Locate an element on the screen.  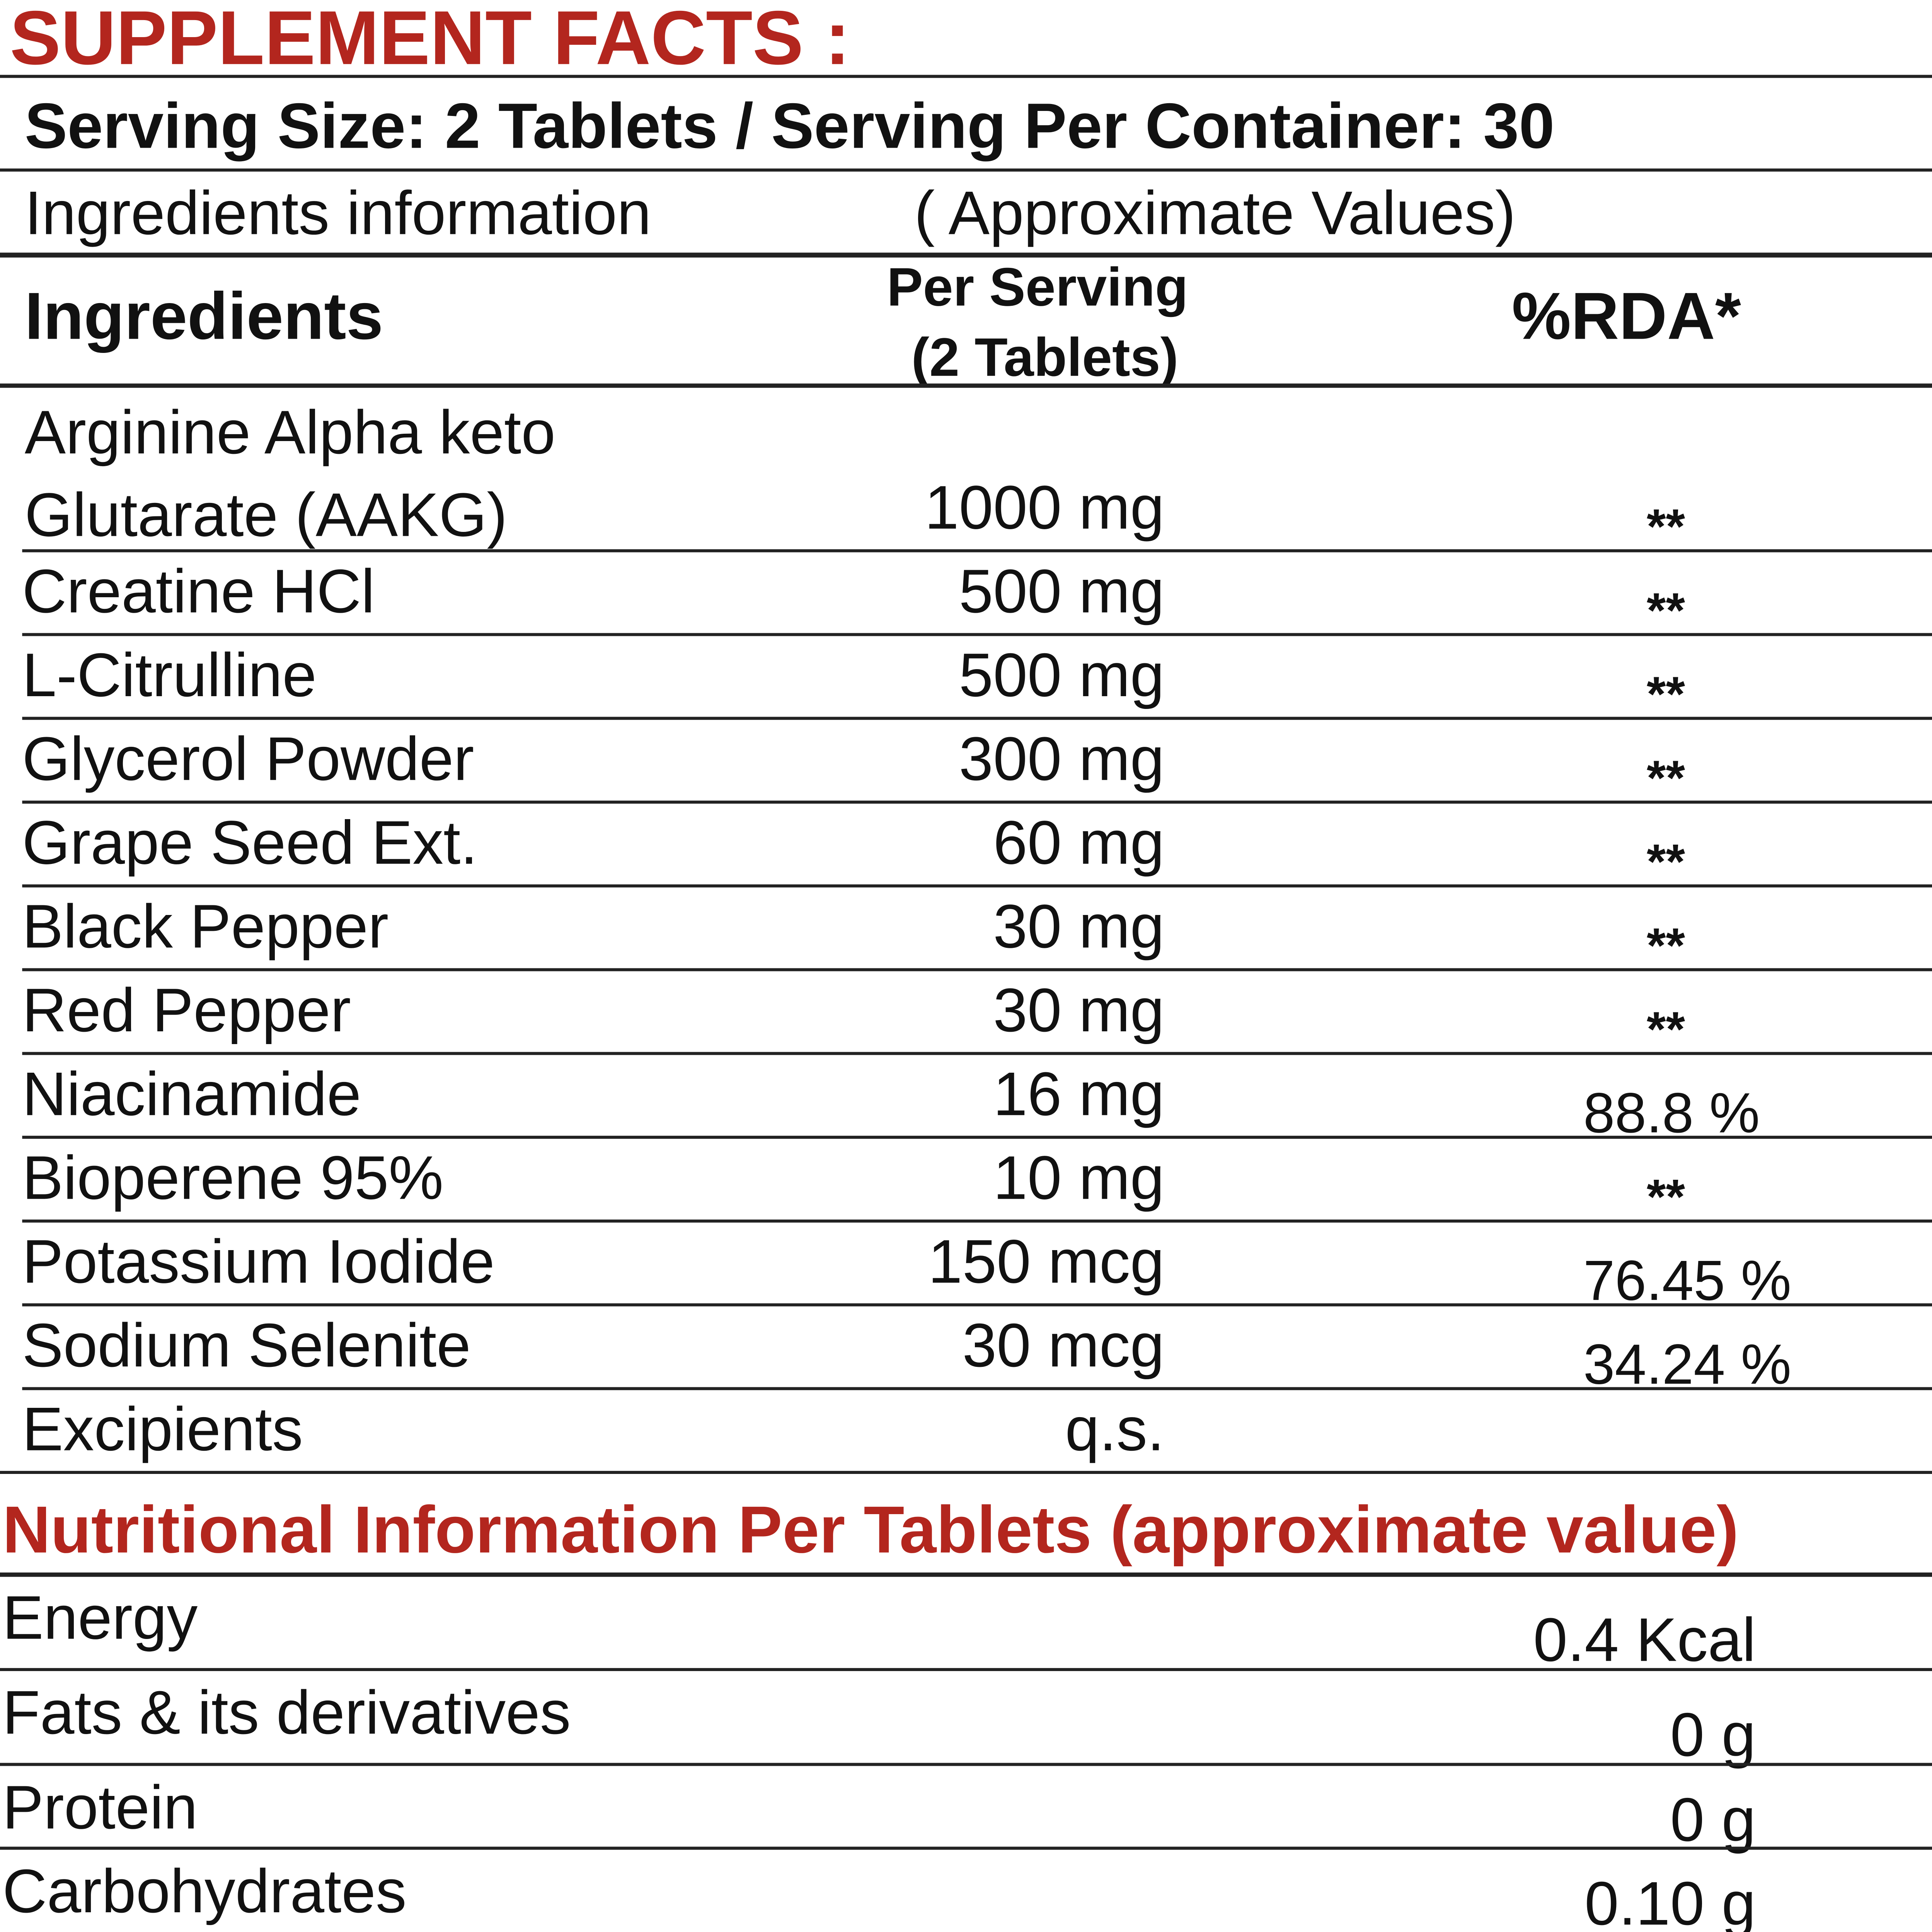
ingredient-name: L-Citrulline is located at coordinates (169, 675).